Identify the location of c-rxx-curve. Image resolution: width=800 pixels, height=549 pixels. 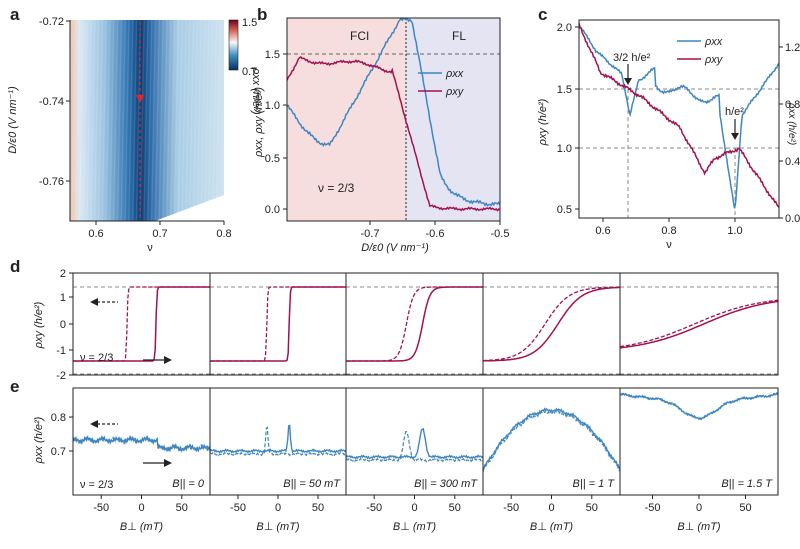
(679, 117).